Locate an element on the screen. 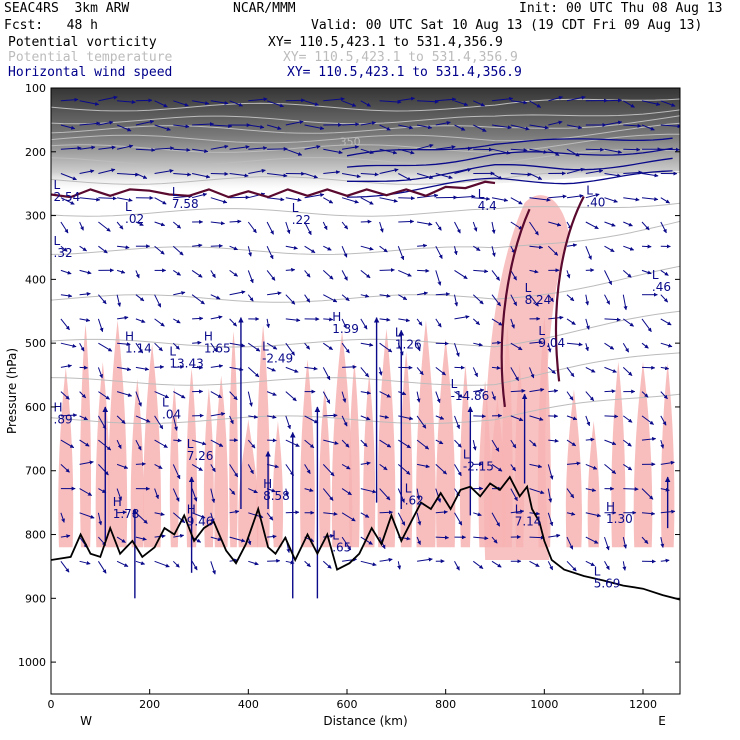 This screenshot has width=740, height=740. extremum-value: .89 is located at coordinates (63, 420).